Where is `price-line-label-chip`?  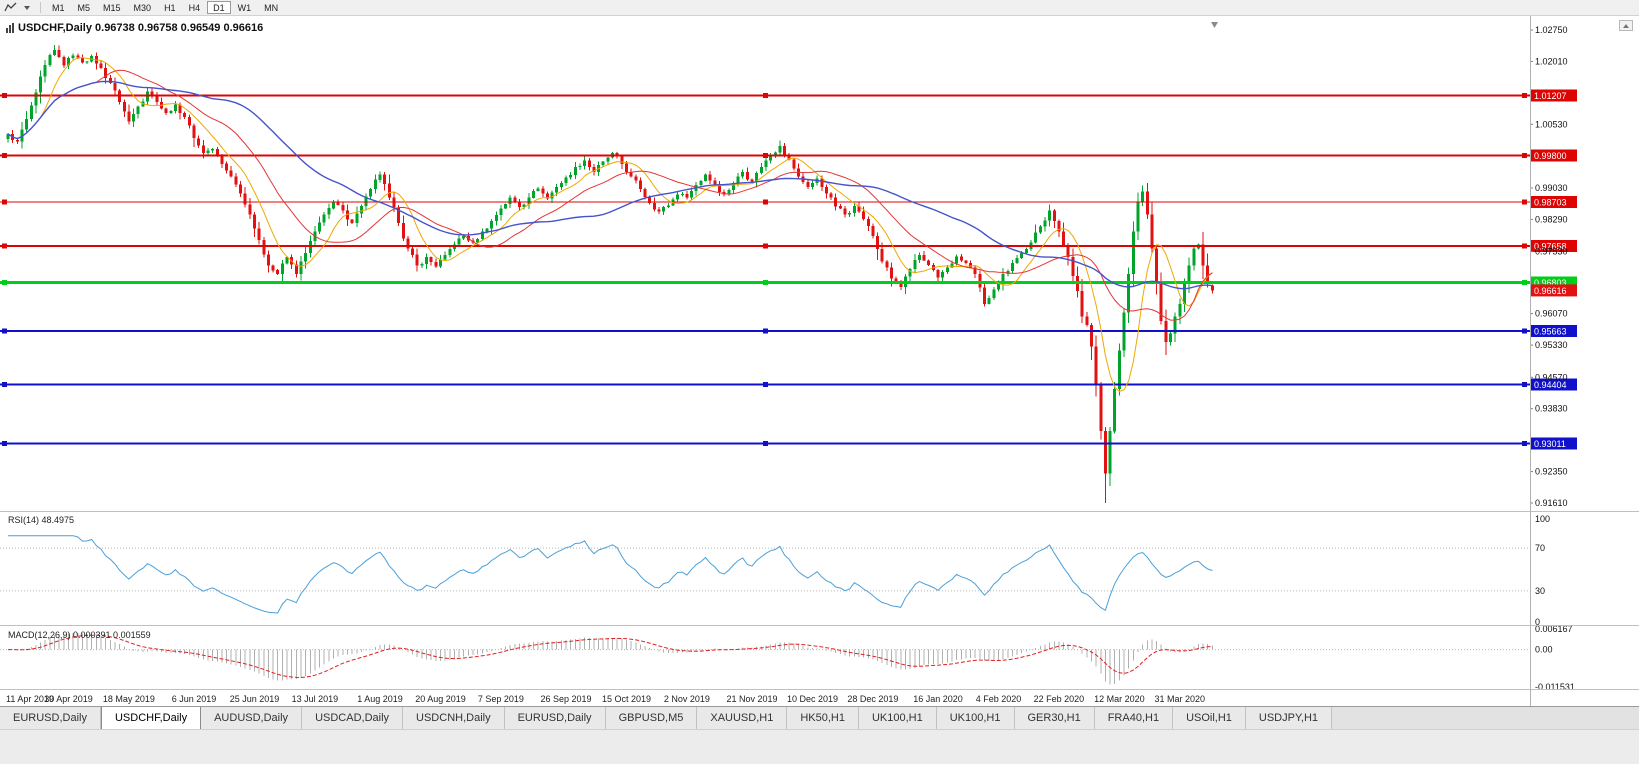 price-line-label-chip is located at coordinates (1554, 155).